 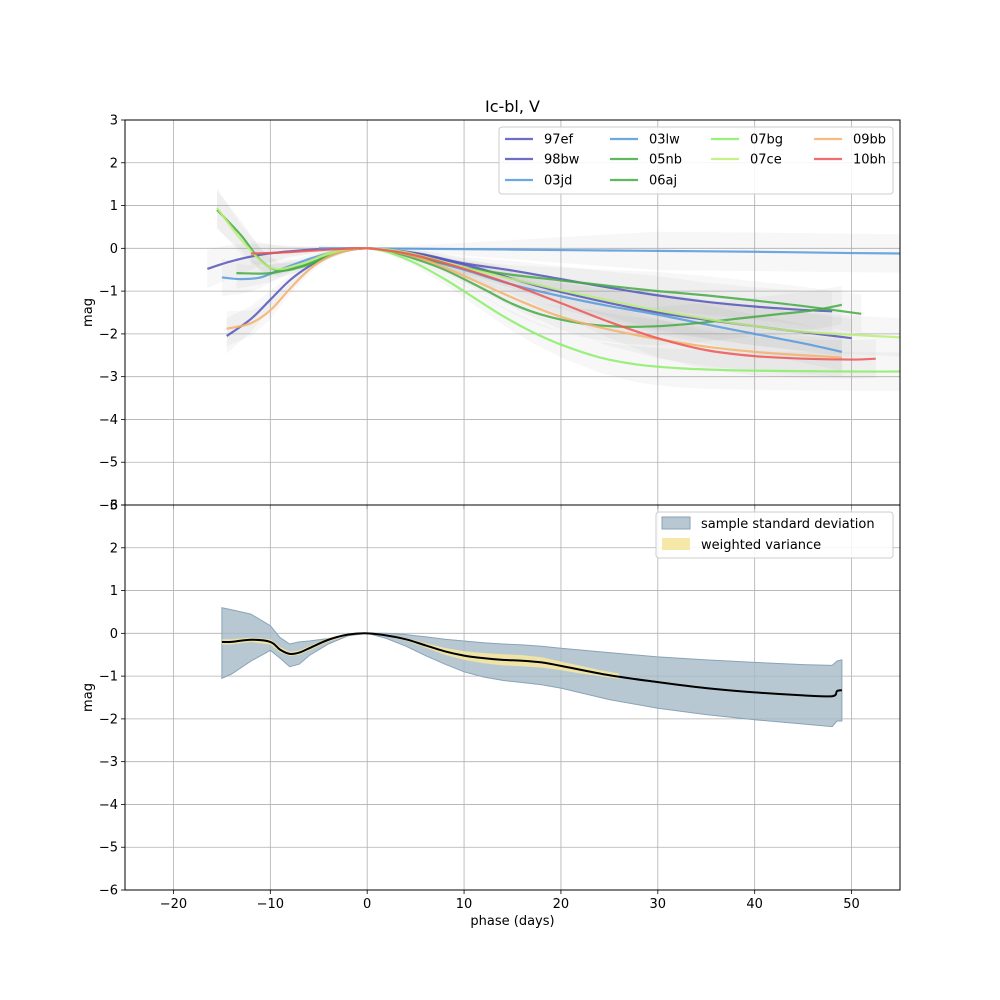 I want to click on x-tick-label: −10, so click(x=270, y=904).